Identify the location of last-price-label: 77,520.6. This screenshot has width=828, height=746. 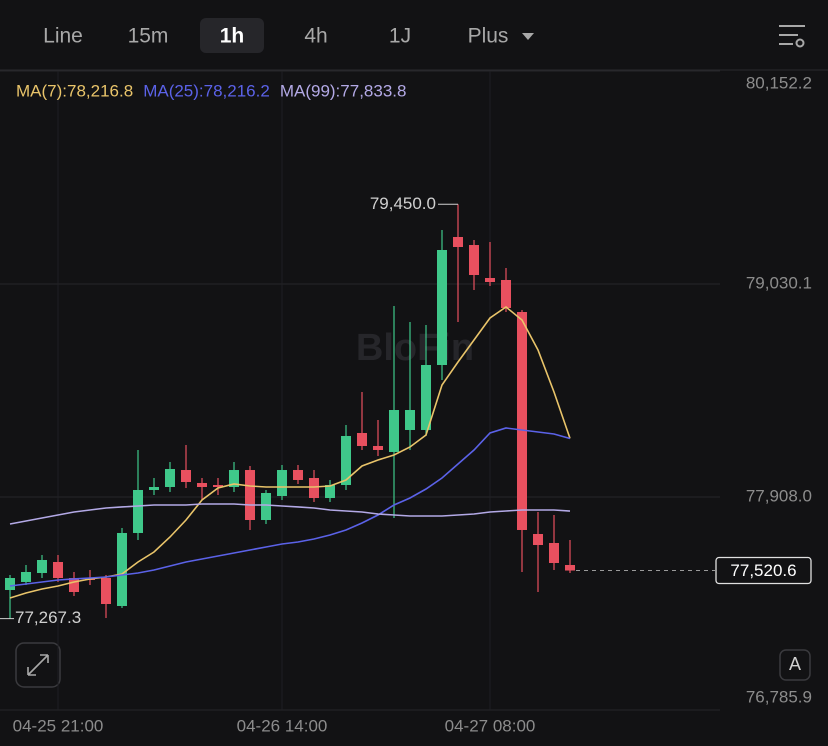
(763, 570).